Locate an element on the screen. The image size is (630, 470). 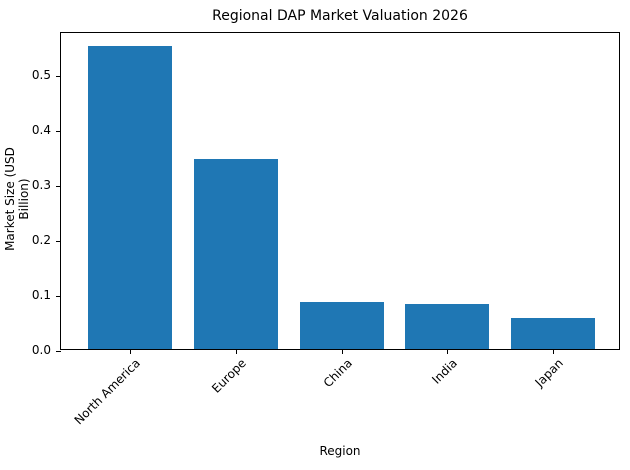
bar-north-america is located at coordinates (130, 197).